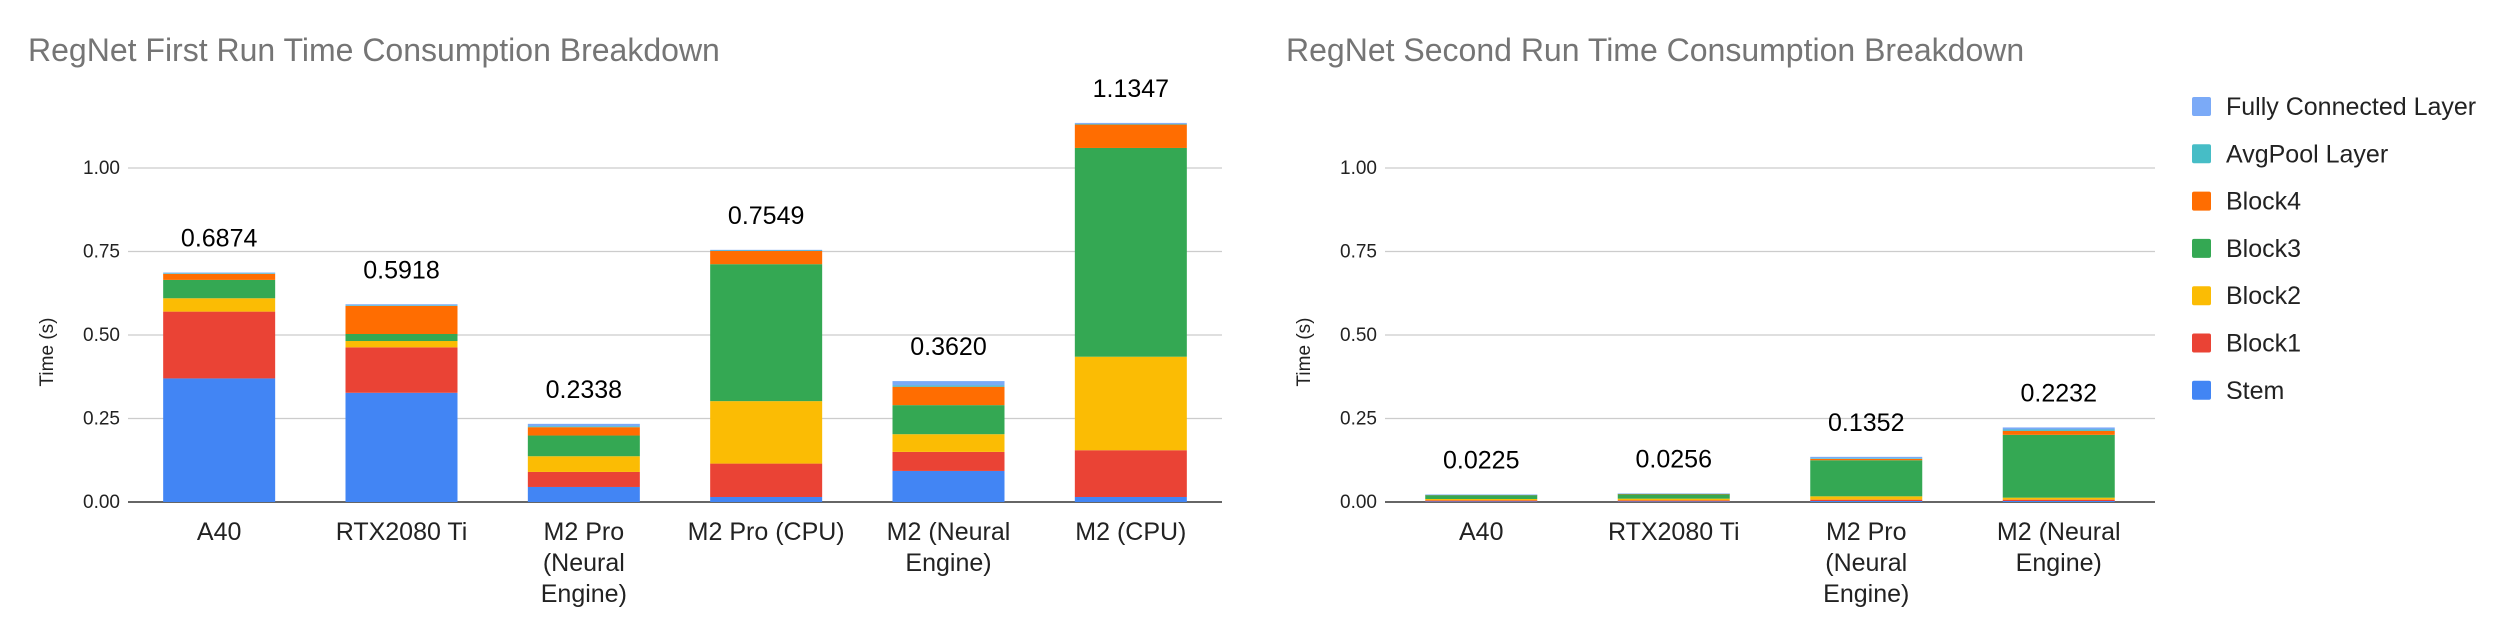 The image size is (2501, 637). Describe the element at coordinates (1130, 532) in the screenshot. I see `x-category-label: M2 (CPU)` at that location.